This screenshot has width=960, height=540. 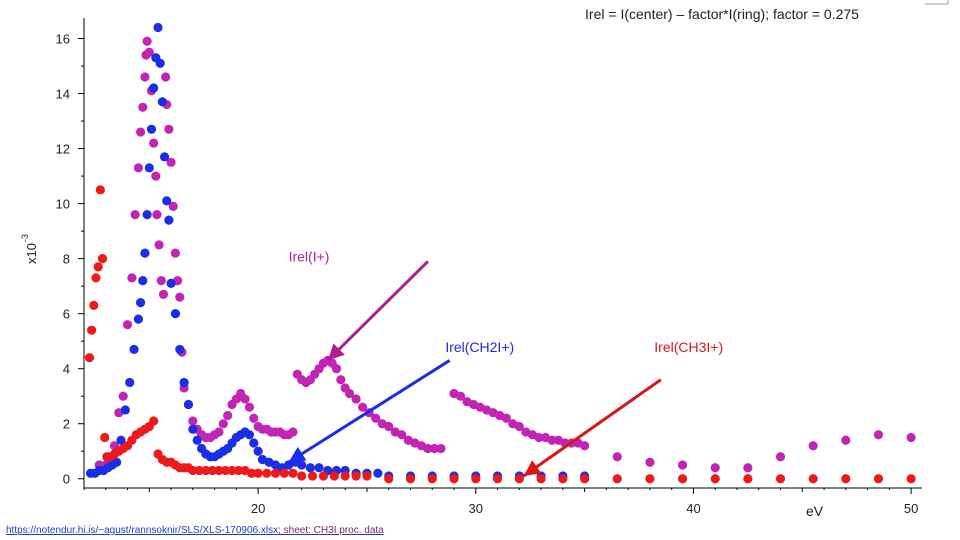 What do you see at coordinates (66, 424) in the screenshot?
I see `y-tick-label: 2` at bounding box center [66, 424].